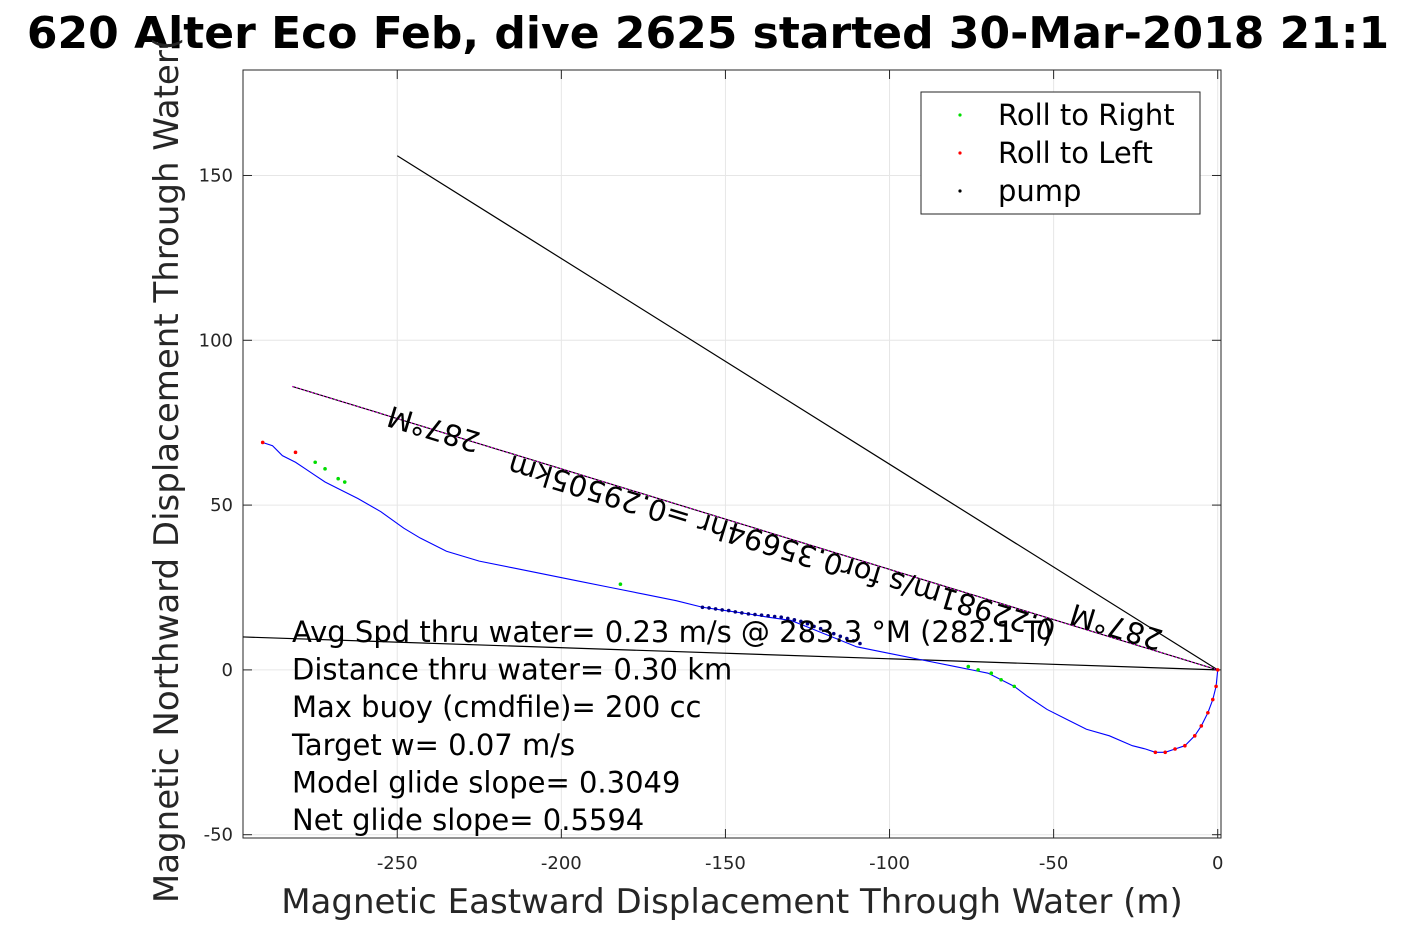 This screenshot has height=945, width=1417. Describe the element at coordinates (1053, 863) in the screenshot. I see `x-tick-label: -50` at that location.